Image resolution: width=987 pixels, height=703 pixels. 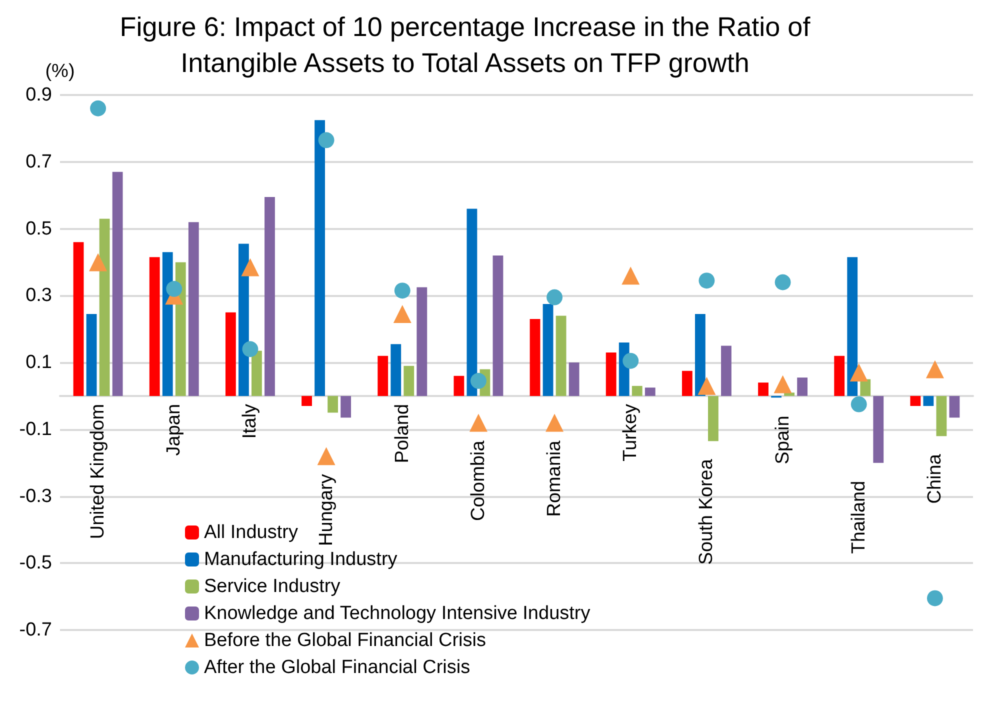 What do you see at coordinates (935, 479) in the screenshot?
I see `x-tick-label: China` at bounding box center [935, 479].